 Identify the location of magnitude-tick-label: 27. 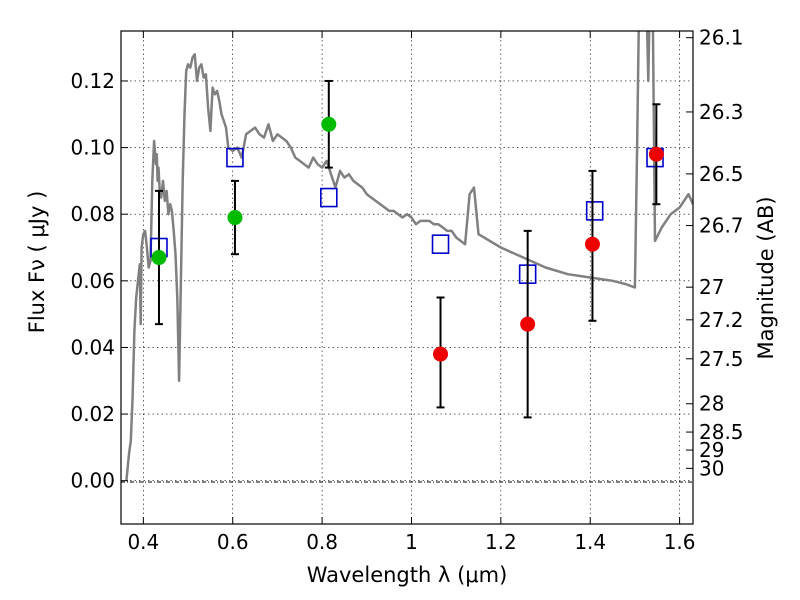
(711, 287).